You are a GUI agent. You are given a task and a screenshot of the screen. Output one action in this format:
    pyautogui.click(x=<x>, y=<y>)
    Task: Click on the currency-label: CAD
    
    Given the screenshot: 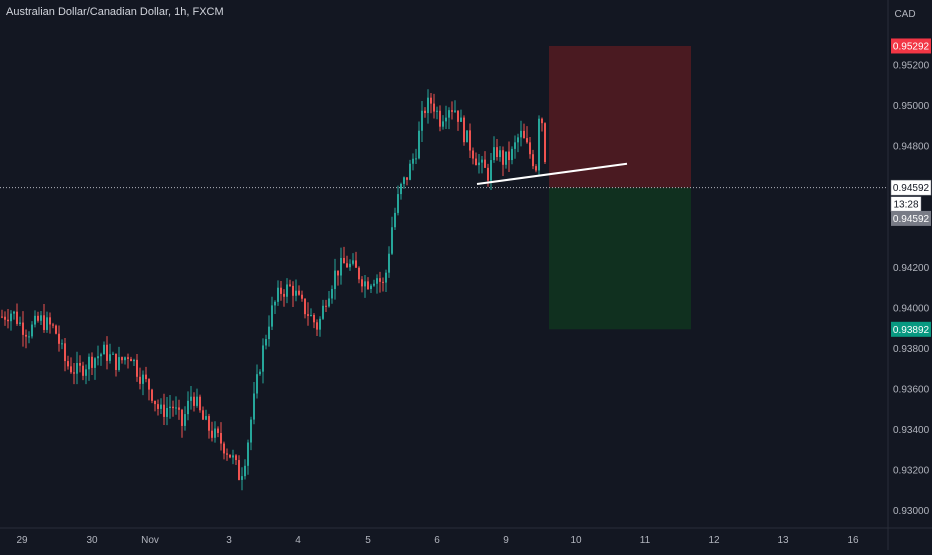 What is the action you would take?
    pyautogui.click(x=904, y=14)
    